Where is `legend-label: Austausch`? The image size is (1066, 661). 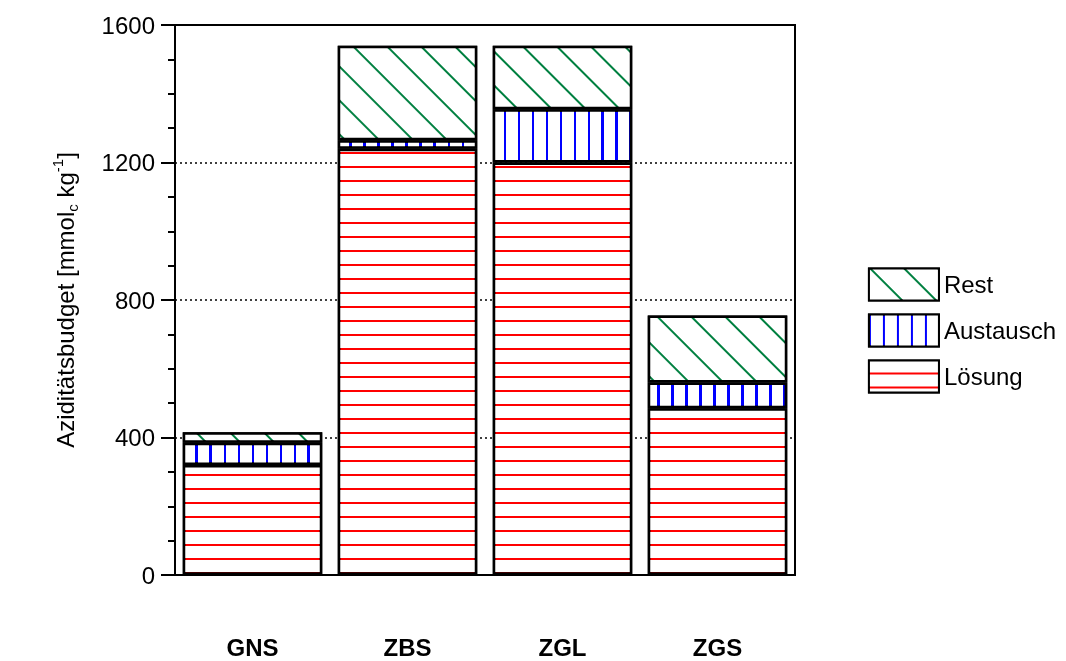
legend-label: Austausch is located at coordinates (1000, 330).